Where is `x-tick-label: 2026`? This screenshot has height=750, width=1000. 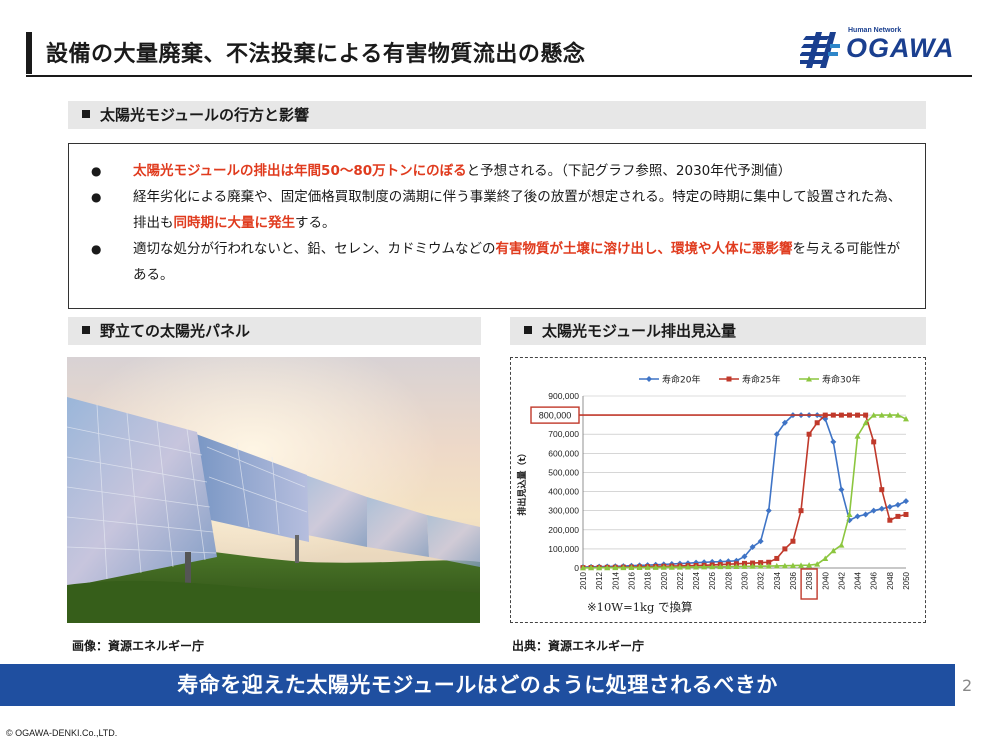
x-tick-label: 2026 is located at coordinates (712, 580).